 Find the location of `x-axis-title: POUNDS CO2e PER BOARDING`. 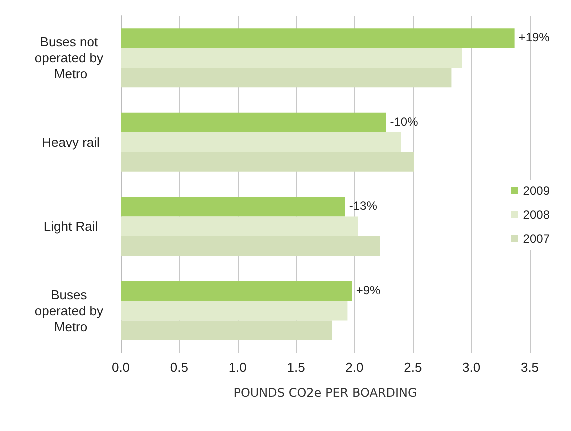

x-axis-title: POUNDS CO2e PER BOARDING is located at coordinates (326, 393).